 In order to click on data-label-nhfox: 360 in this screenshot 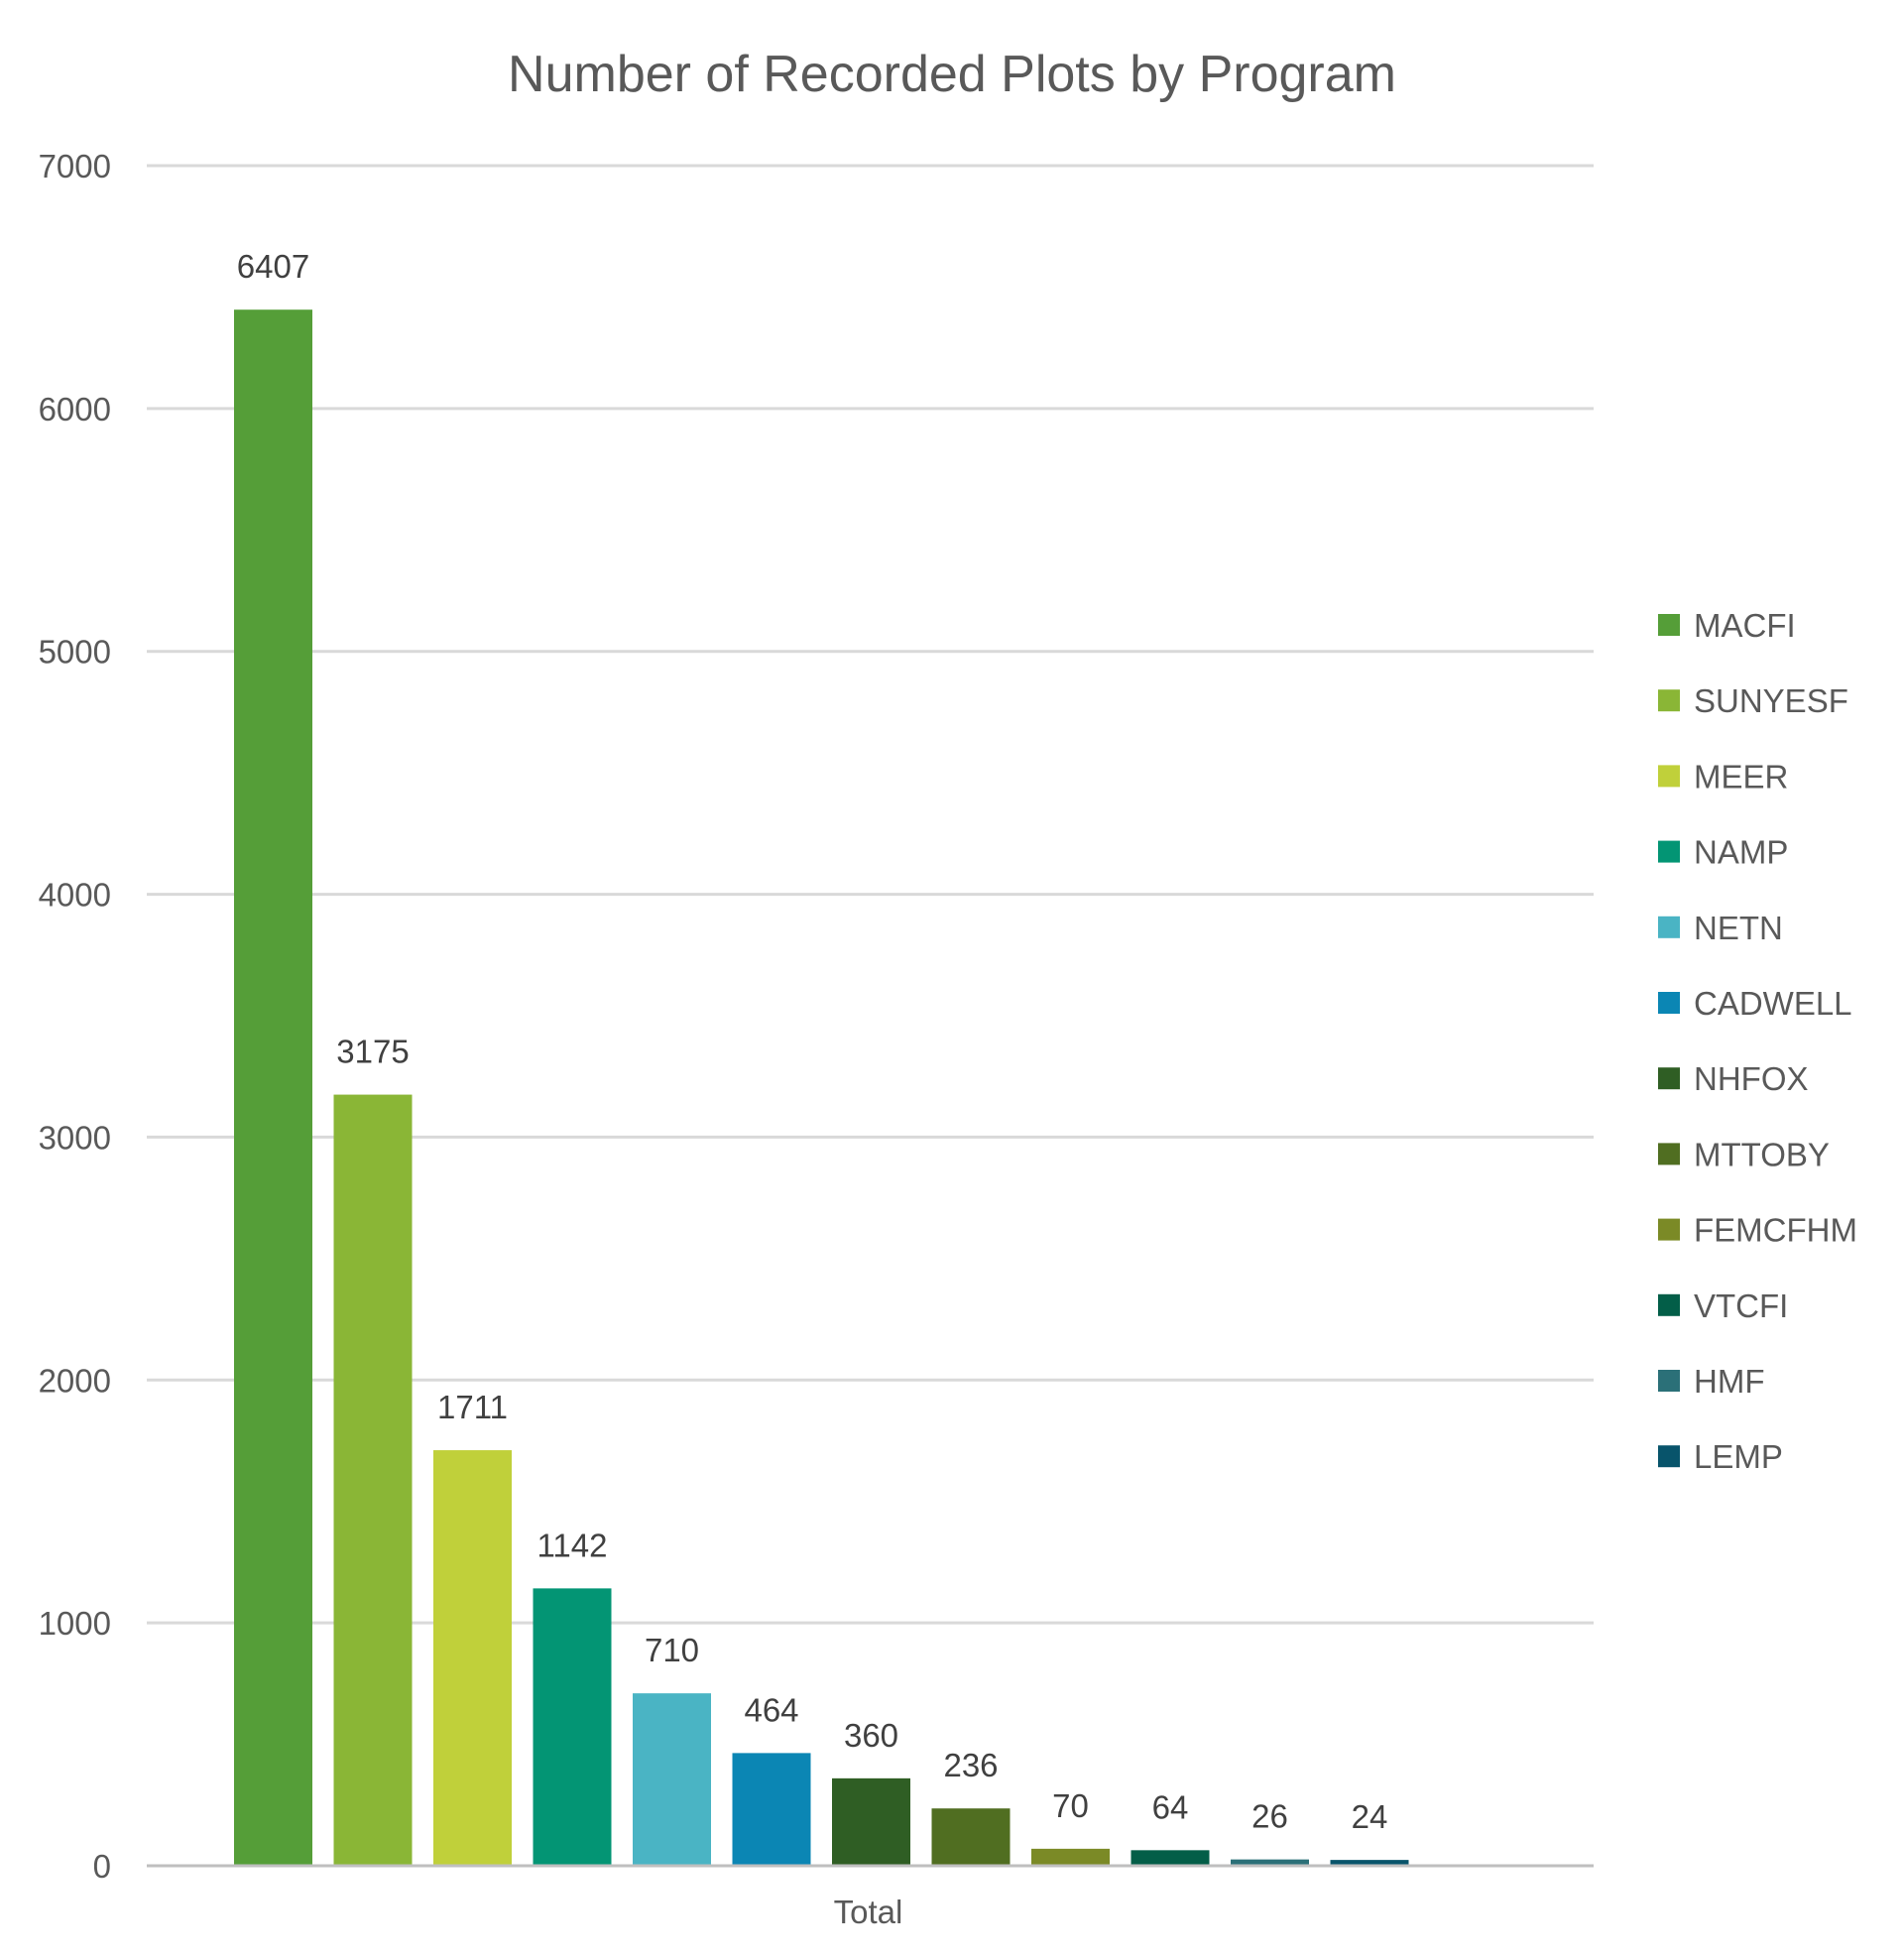, I will do `click(871, 1735)`.